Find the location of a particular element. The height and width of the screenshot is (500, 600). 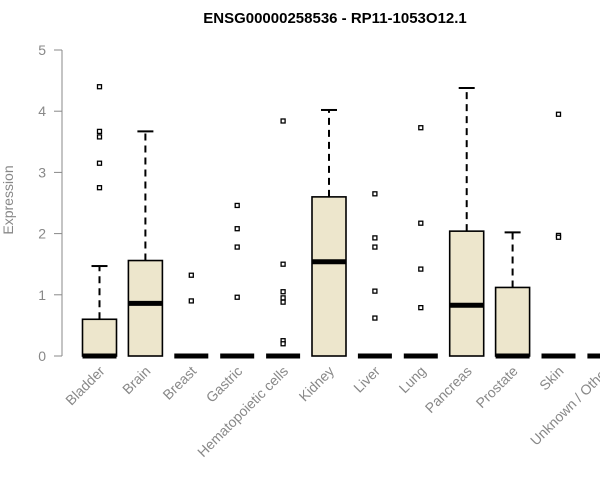

x-label-2: Breast is located at coordinates (179, 383).